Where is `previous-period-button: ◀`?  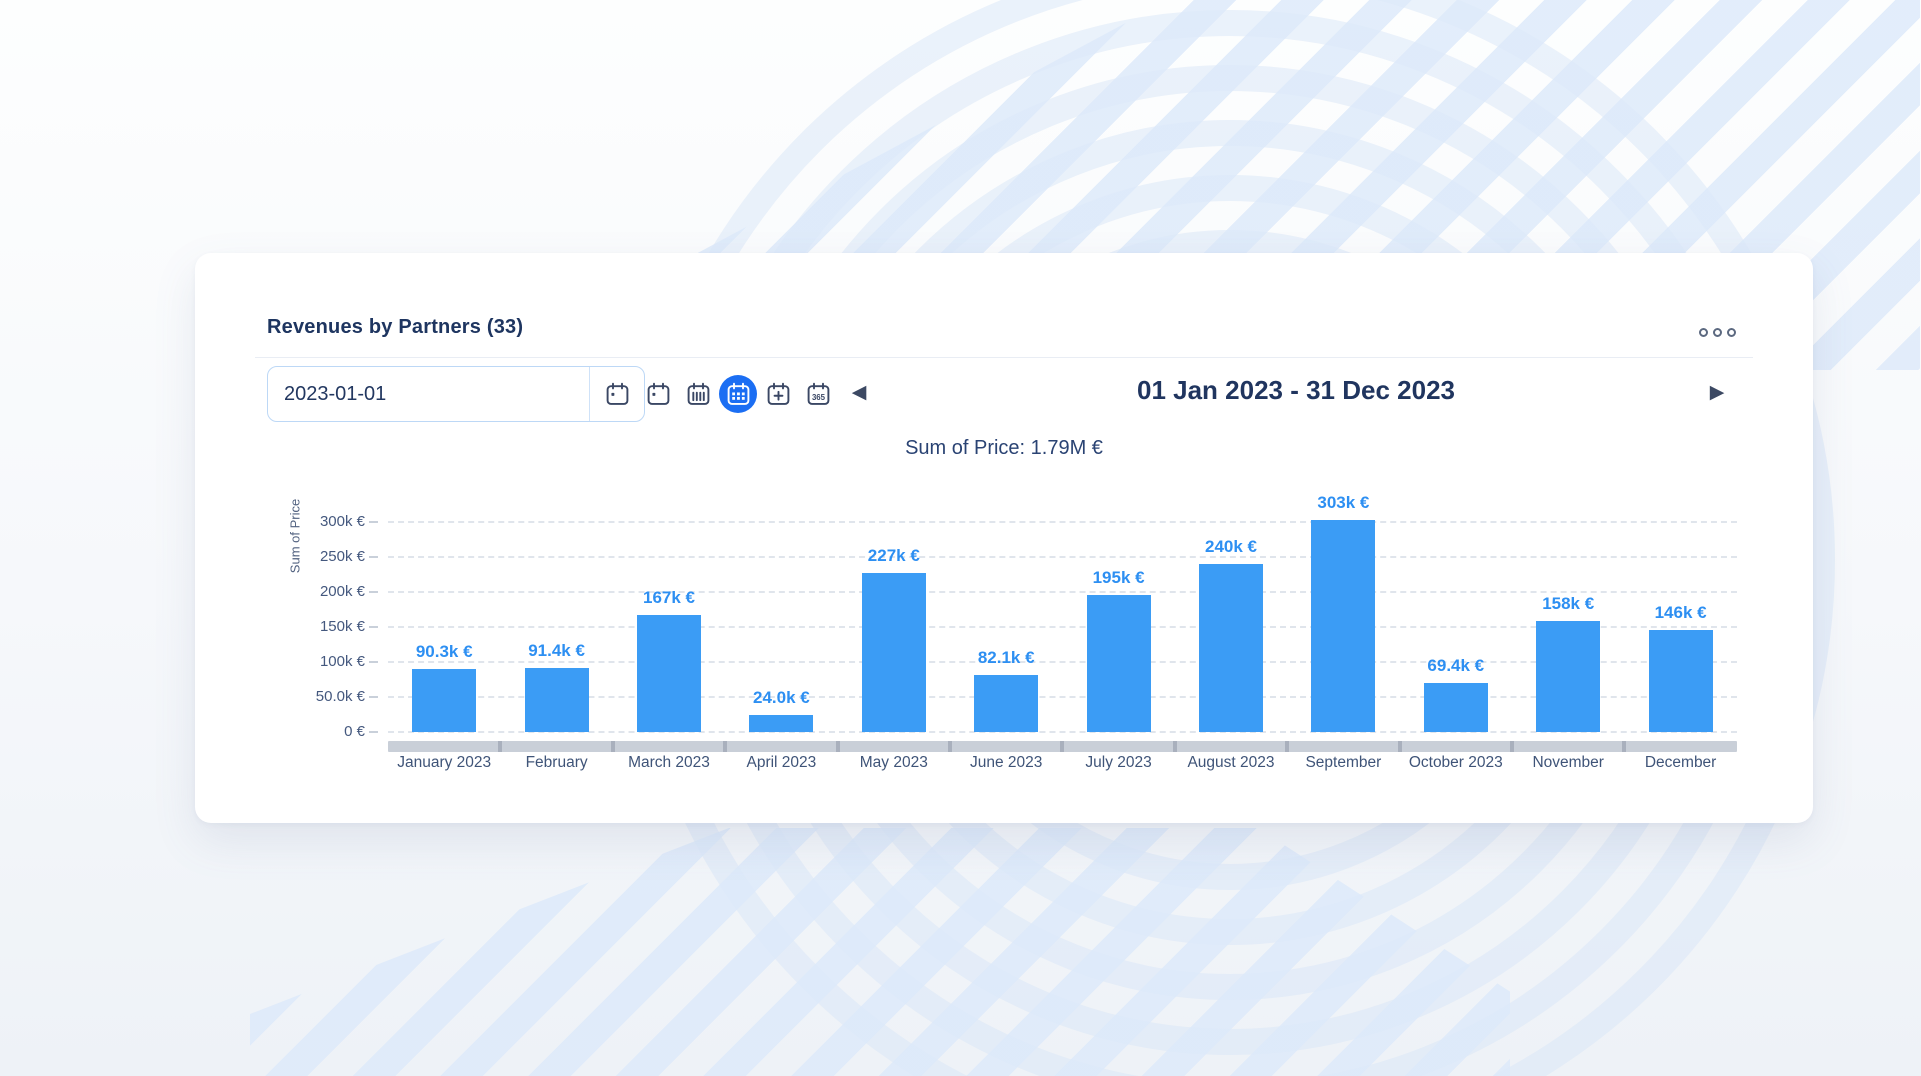
previous-period-button: ◀ is located at coordinates (859, 393).